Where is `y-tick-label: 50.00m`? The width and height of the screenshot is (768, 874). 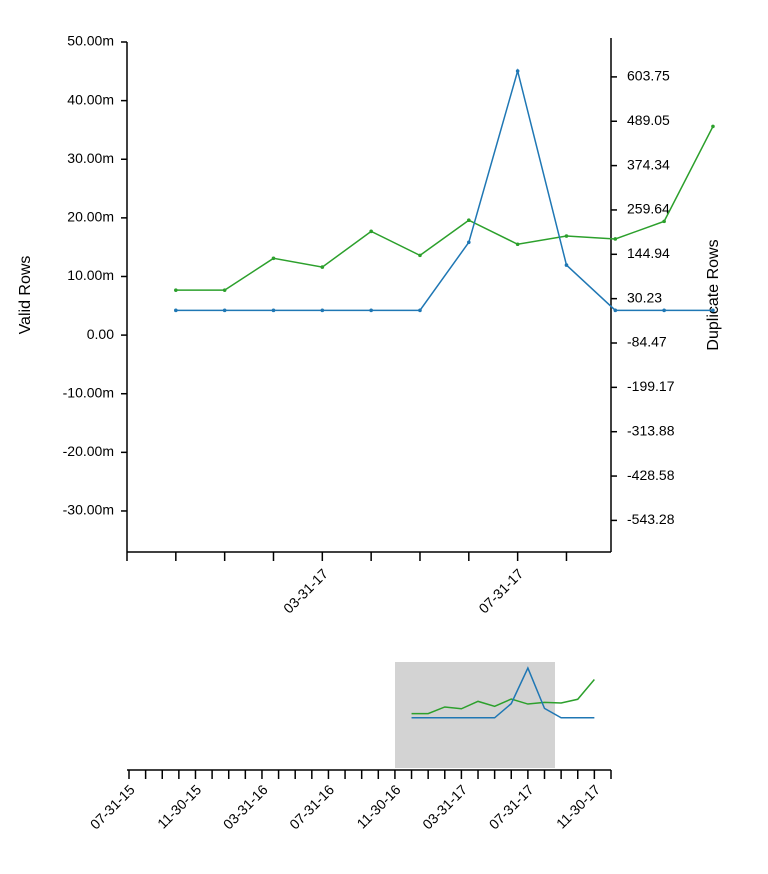 y-tick-label: 50.00m is located at coordinates (90, 41).